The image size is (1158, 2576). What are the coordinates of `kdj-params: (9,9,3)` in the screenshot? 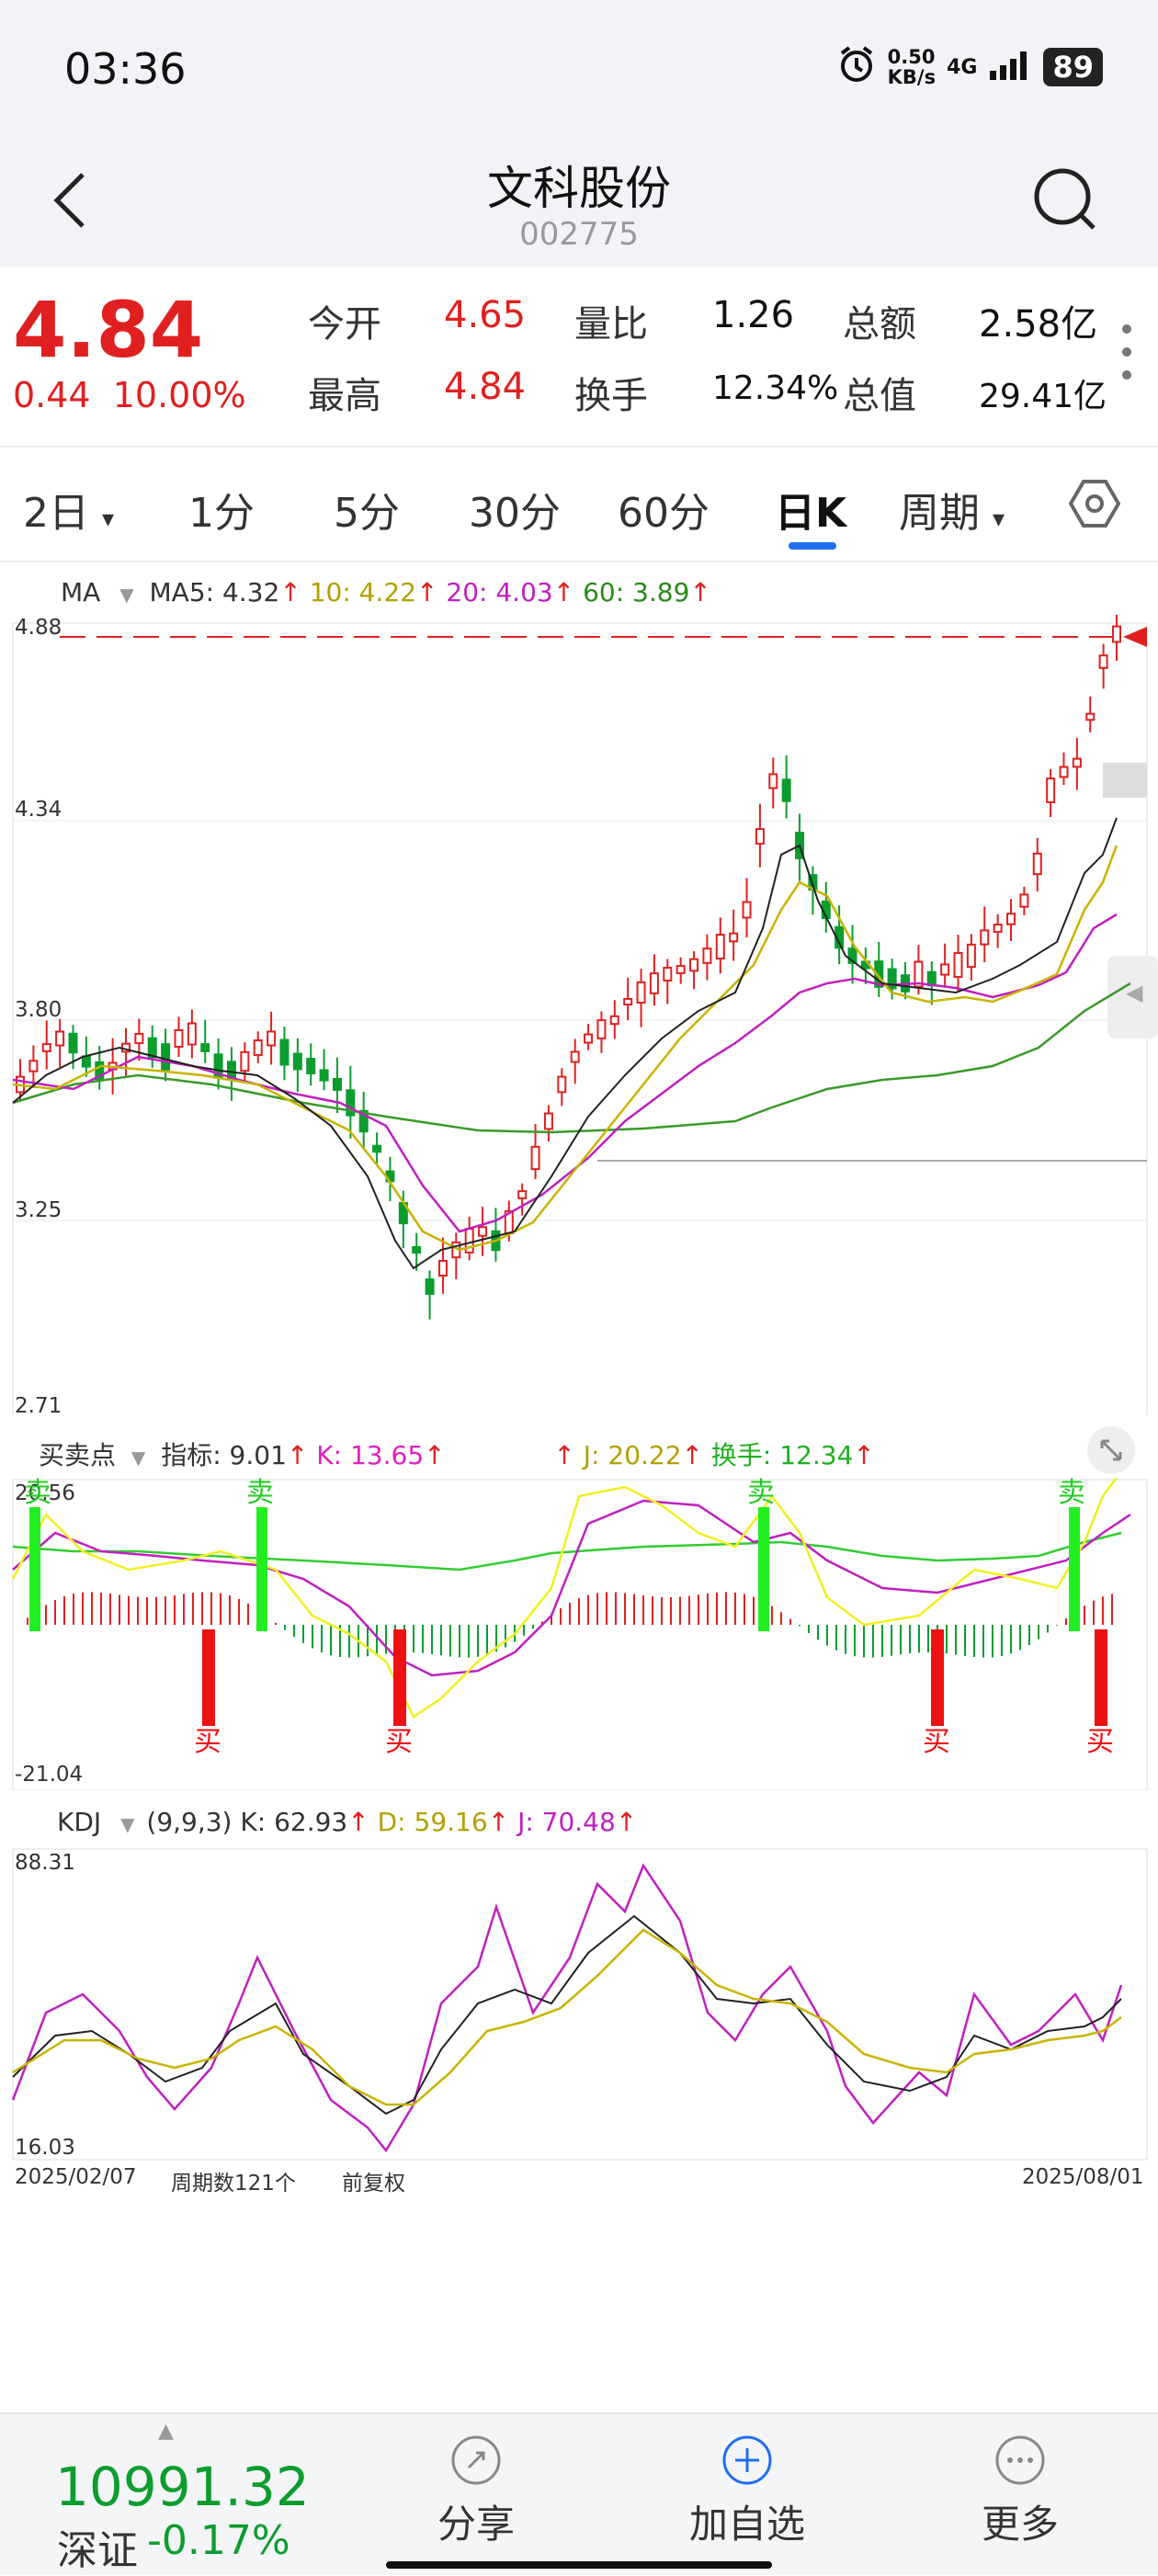 It's located at (189, 1822).